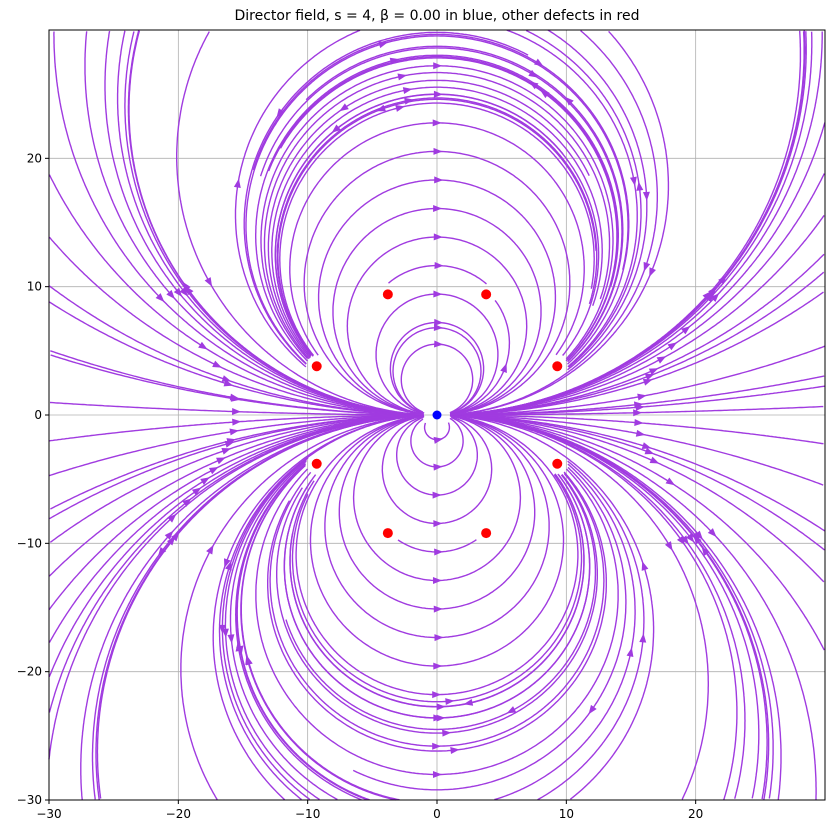  What do you see at coordinates (178, 814) in the screenshot?
I see `x-tick-label: −20` at bounding box center [178, 814].